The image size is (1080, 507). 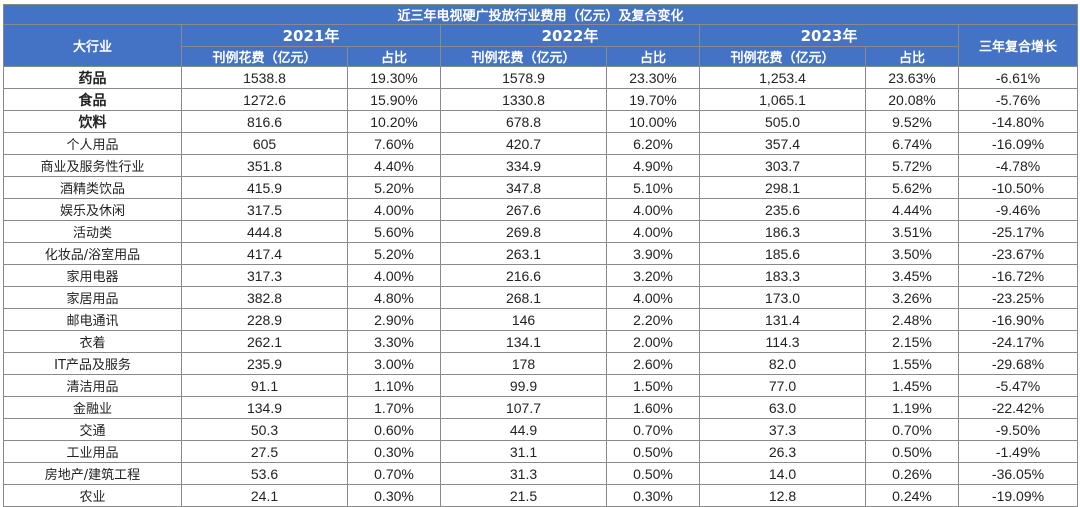 What do you see at coordinates (523, 56) in the screenshot?
I see `spend-header-2022: 刊例花费（亿元）` at bounding box center [523, 56].